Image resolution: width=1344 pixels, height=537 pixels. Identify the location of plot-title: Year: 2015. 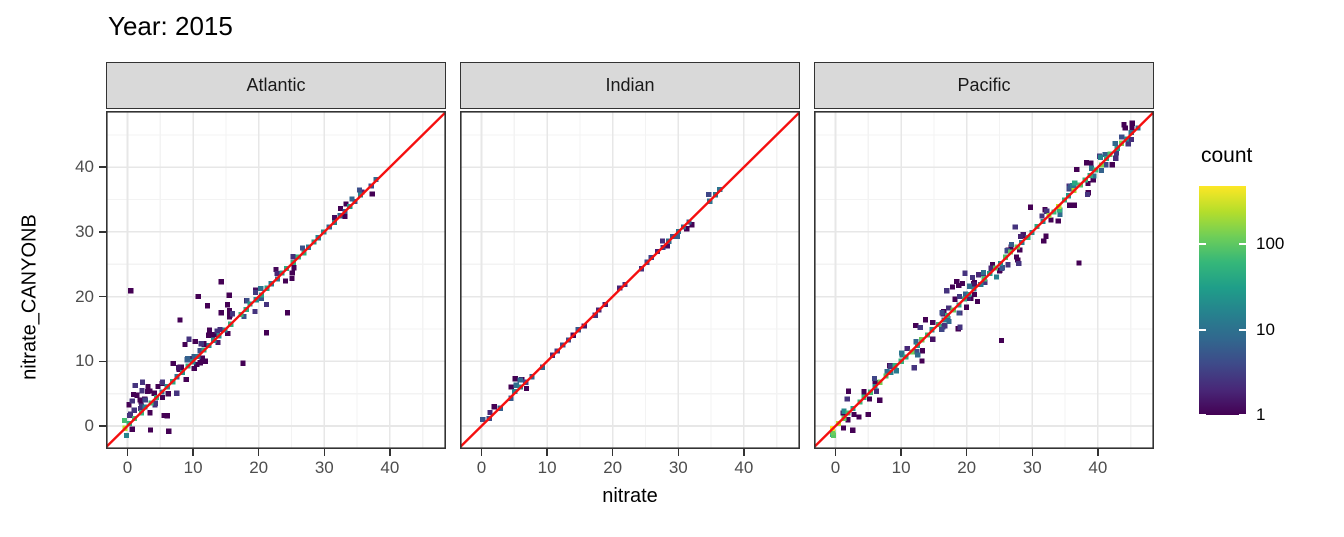
(170, 26).